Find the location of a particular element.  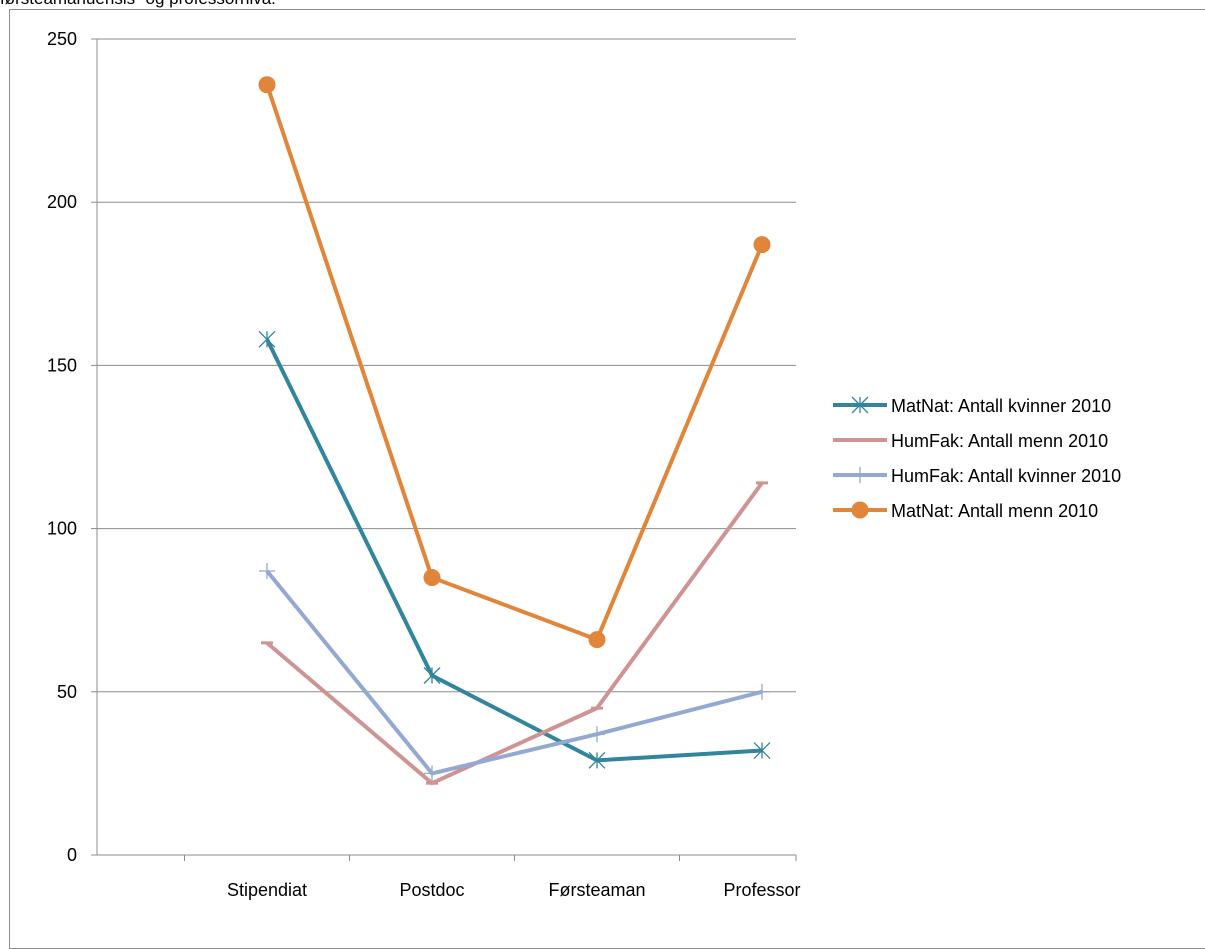

y-tick-label: 50 is located at coordinates (67, 692).